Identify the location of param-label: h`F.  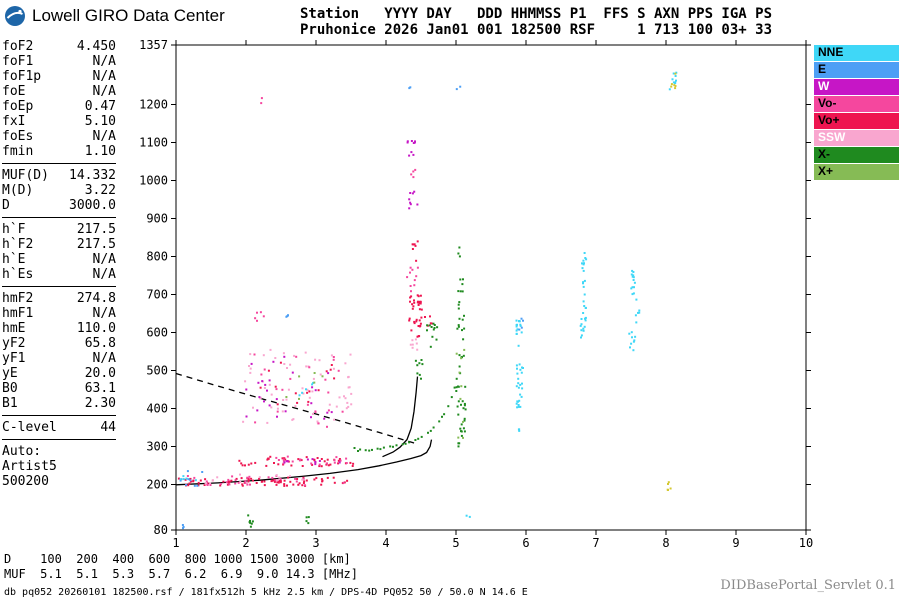
(14, 229).